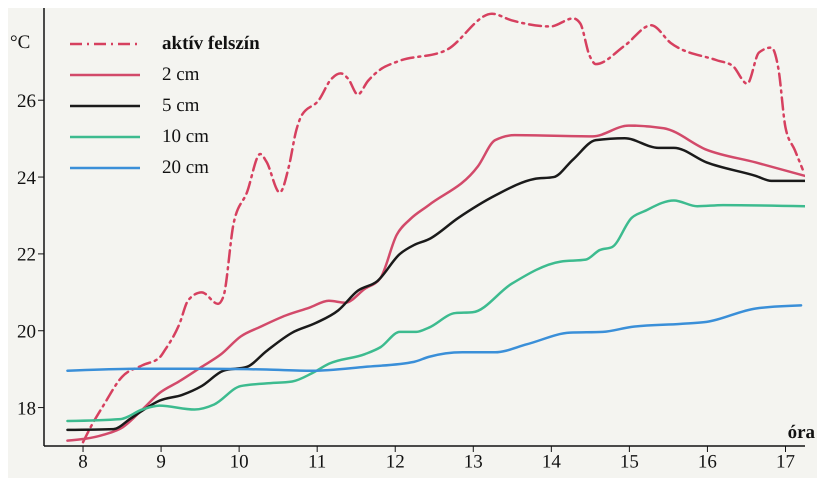  What do you see at coordinates (26, 255) in the screenshot?
I see `y-tick-label: 22` at bounding box center [26, 255].